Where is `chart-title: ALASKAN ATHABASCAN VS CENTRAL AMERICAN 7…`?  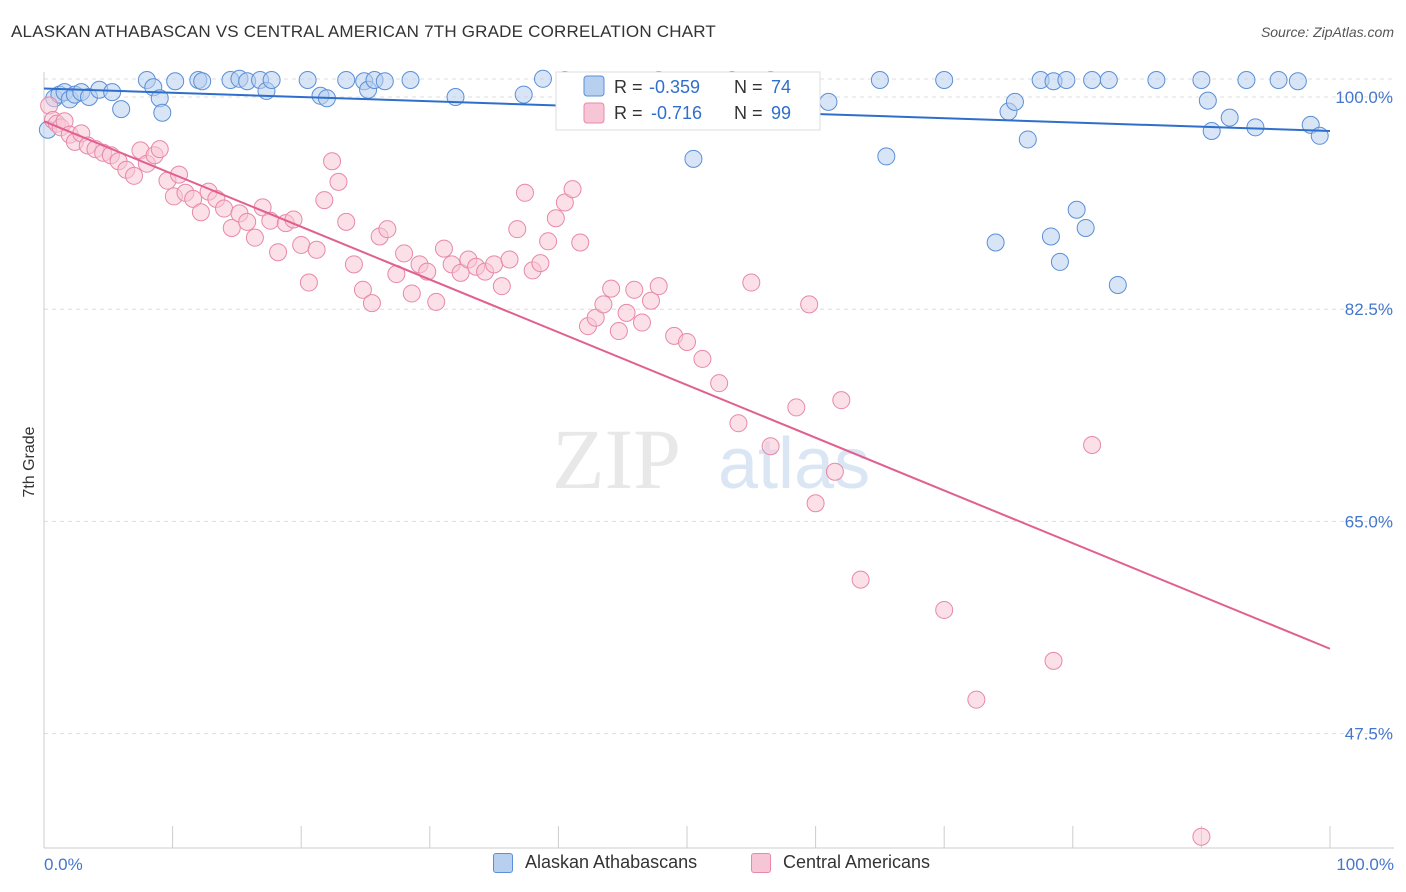 chart-title: ALASKAN ATHABASCAN VS CENTRAL AMERICAN 7… is located at coordinates (363, 31).